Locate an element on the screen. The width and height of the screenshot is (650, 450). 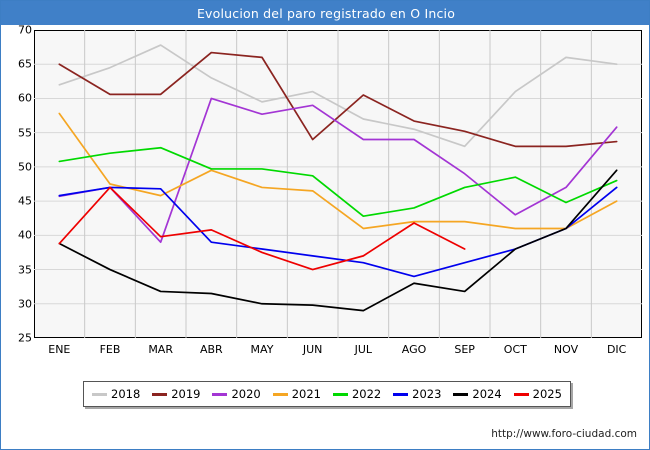
y-tick-label: 45 is located at coordinates (25, 201).